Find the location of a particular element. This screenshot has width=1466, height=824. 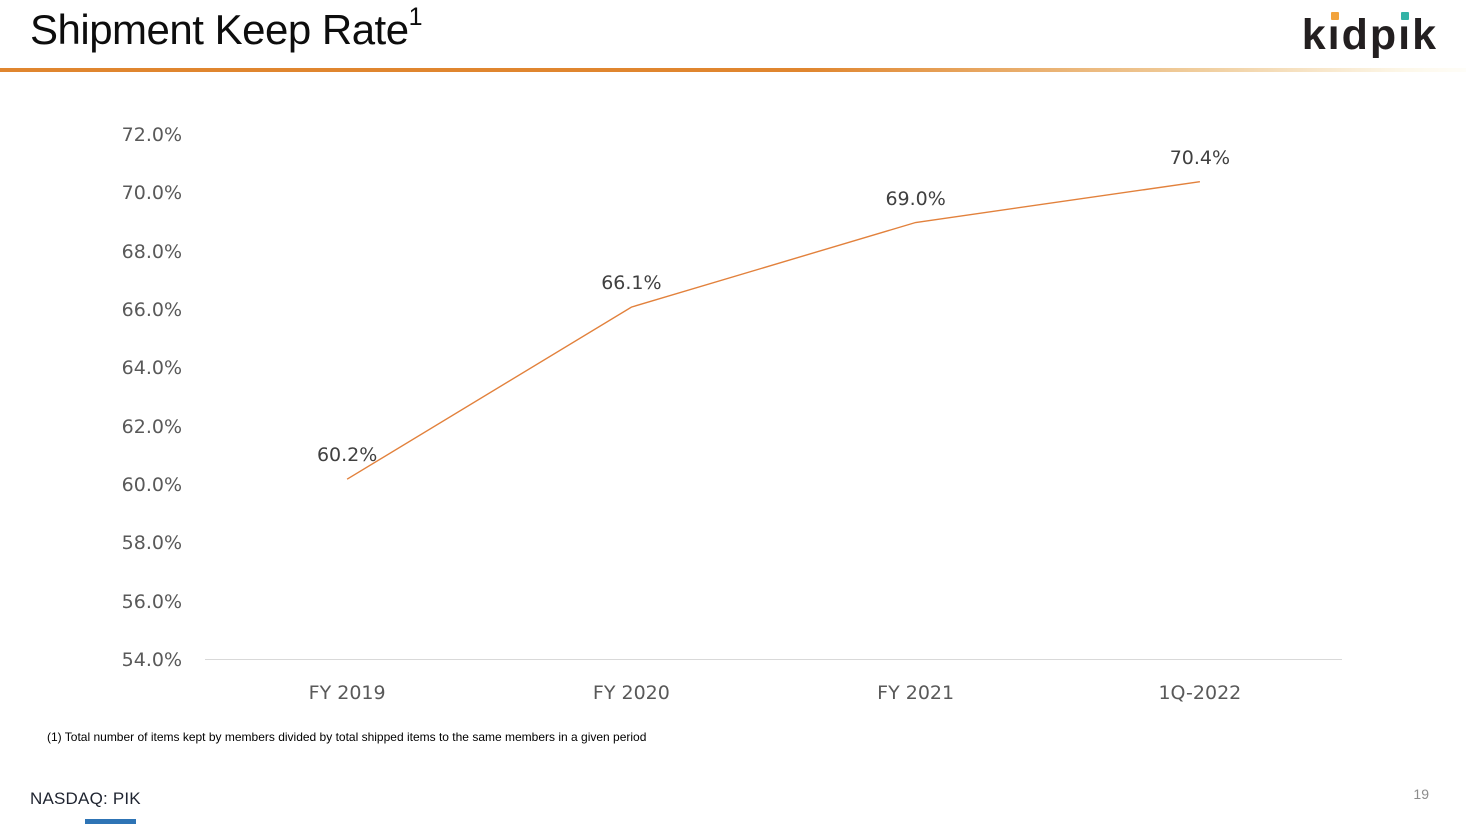

logo-letter: d is located at coordinates (1355, 35).